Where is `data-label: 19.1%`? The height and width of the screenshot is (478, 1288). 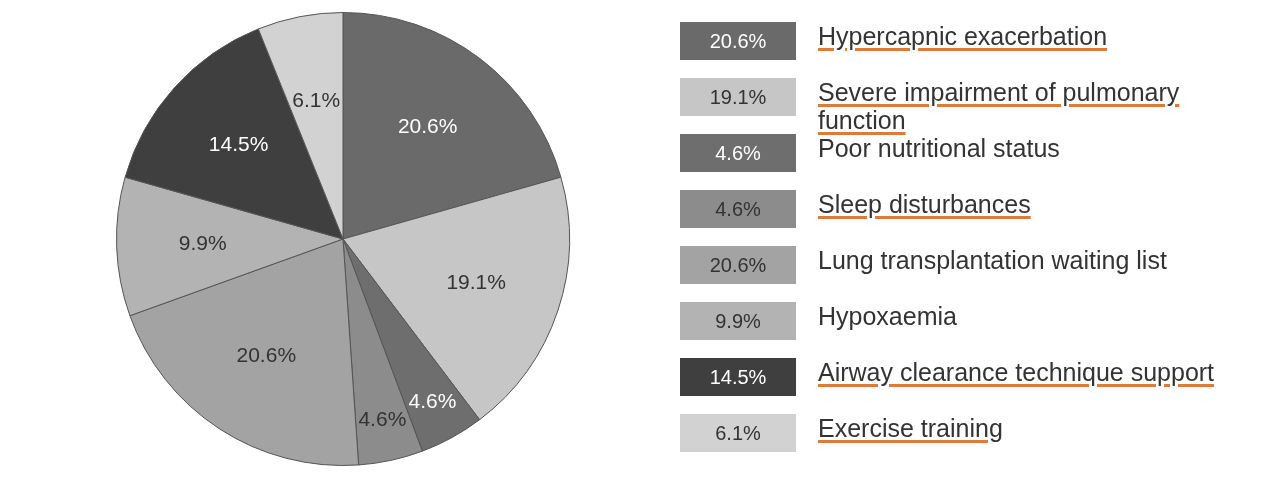
data-label: 19.1% is located at coordinates (476, 282).